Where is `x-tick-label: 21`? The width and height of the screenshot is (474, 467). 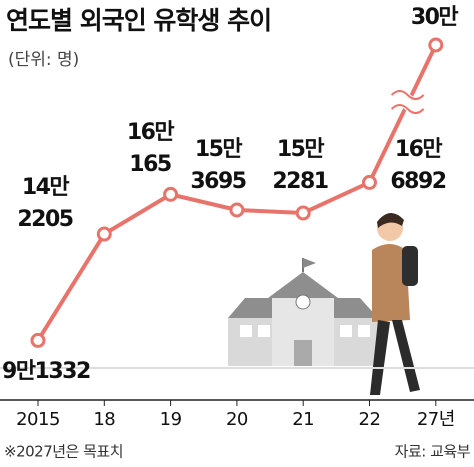
x-tick-label: 21 is located at coordinates (303, 419).